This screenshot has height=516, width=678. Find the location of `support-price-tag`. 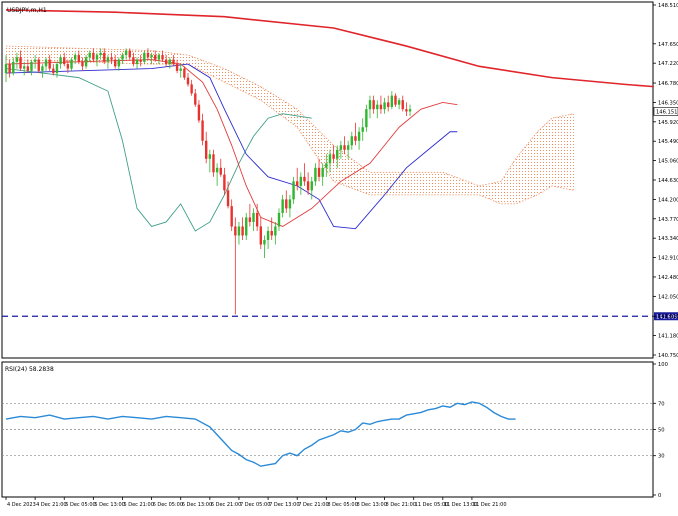

support-price-tag is located at coordinates (666, 316).